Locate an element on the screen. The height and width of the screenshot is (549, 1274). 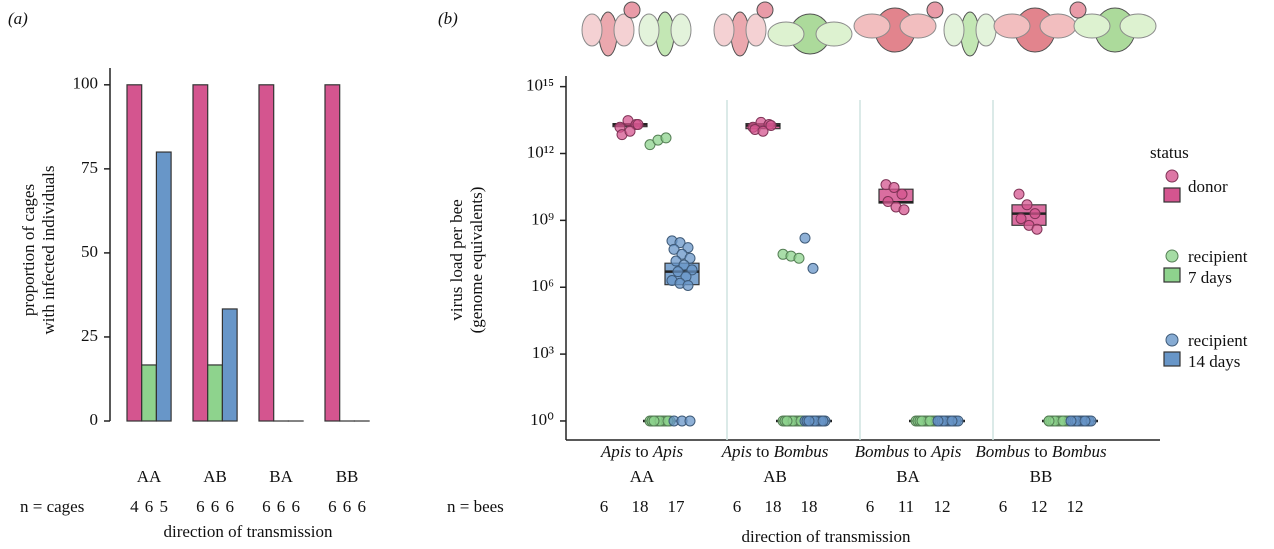
y-tick-label: 100 is located at coordinates (86, 83).